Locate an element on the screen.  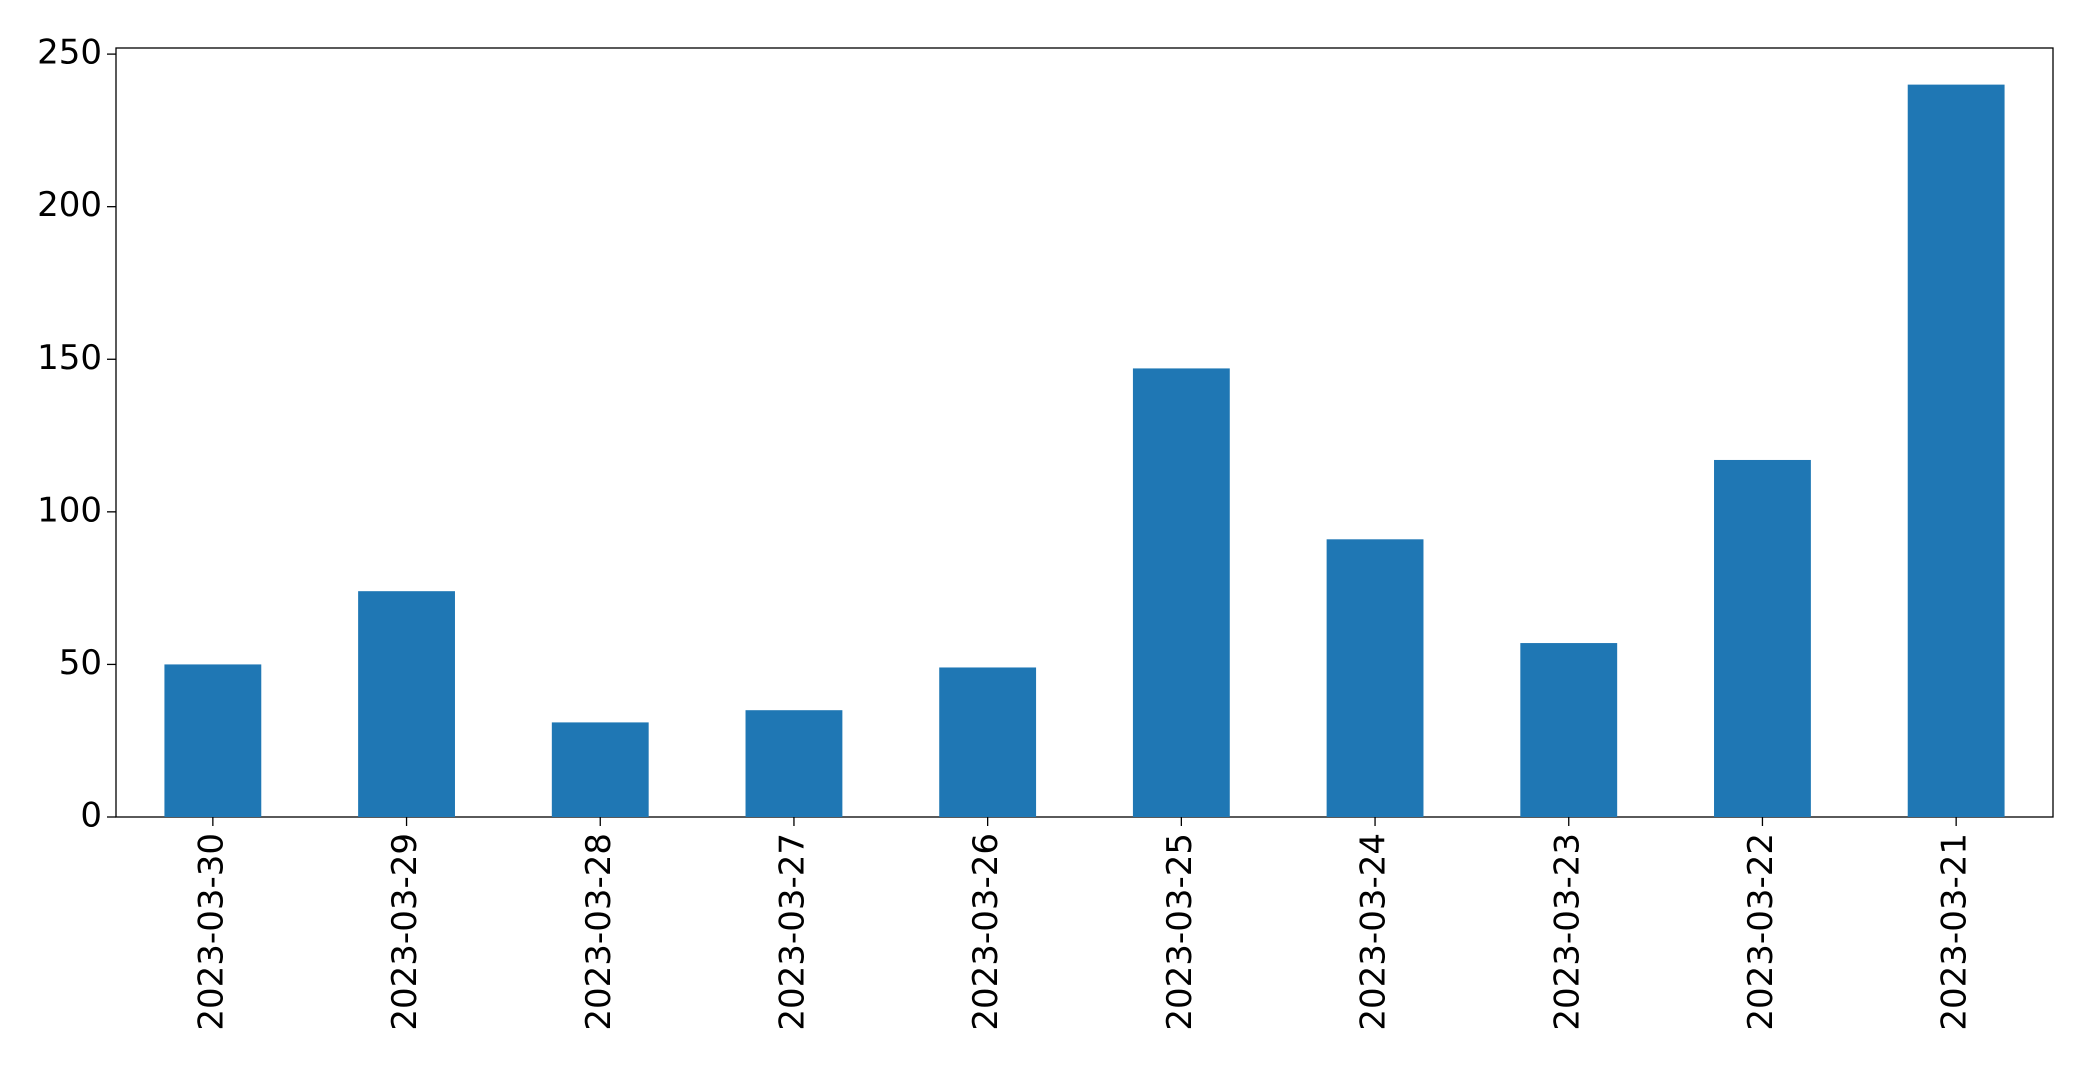
y-tick-label: 200 is located at coordinates (69, 205).